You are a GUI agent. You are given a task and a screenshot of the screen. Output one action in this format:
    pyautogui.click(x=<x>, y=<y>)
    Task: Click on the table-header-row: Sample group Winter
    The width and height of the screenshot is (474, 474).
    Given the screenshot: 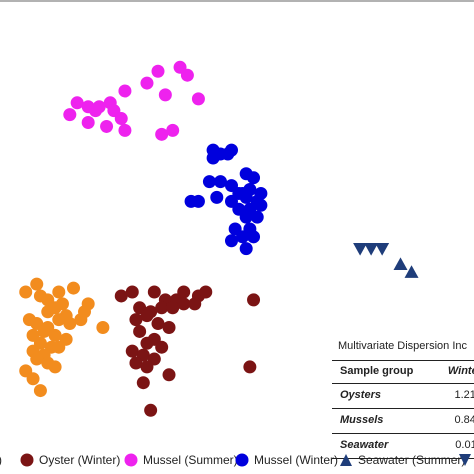 What is the action you would take?
    pyautogui.click(x=403, y=371)
    